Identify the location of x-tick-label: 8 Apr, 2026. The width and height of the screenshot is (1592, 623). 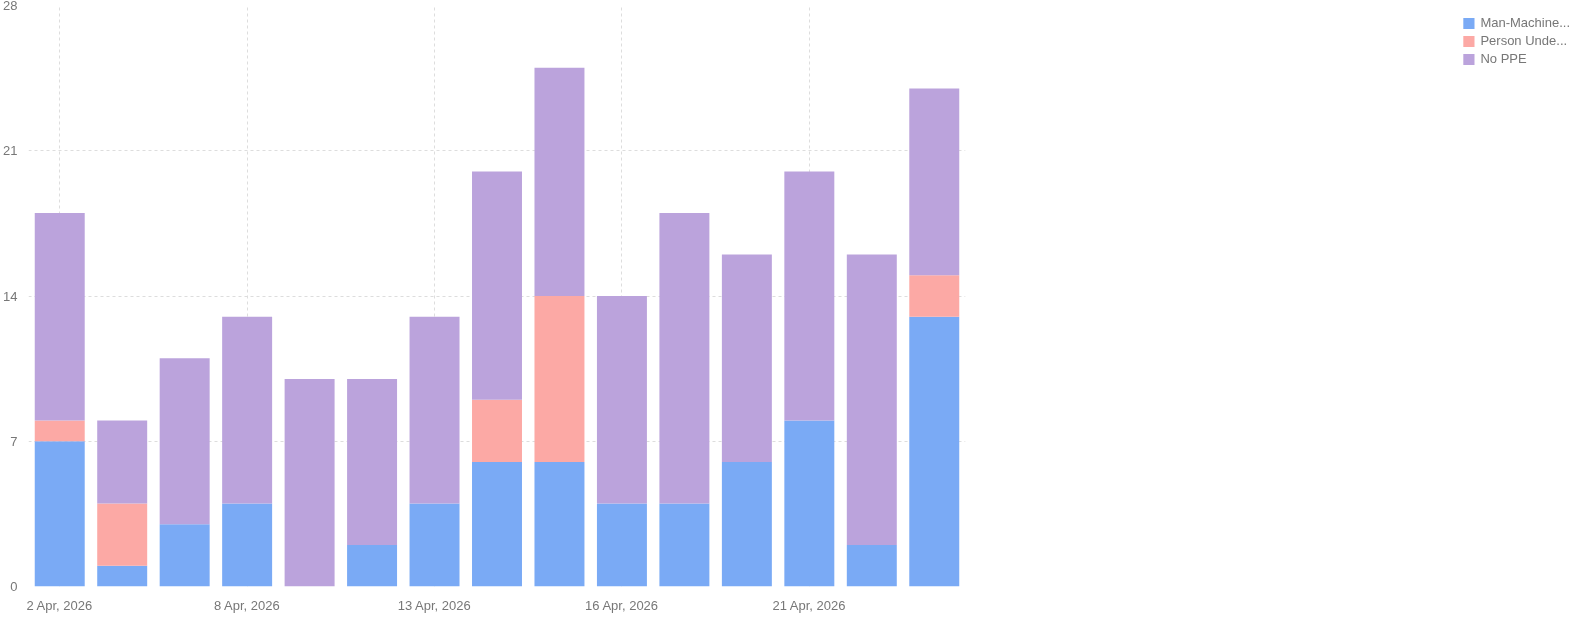
(246, 605).